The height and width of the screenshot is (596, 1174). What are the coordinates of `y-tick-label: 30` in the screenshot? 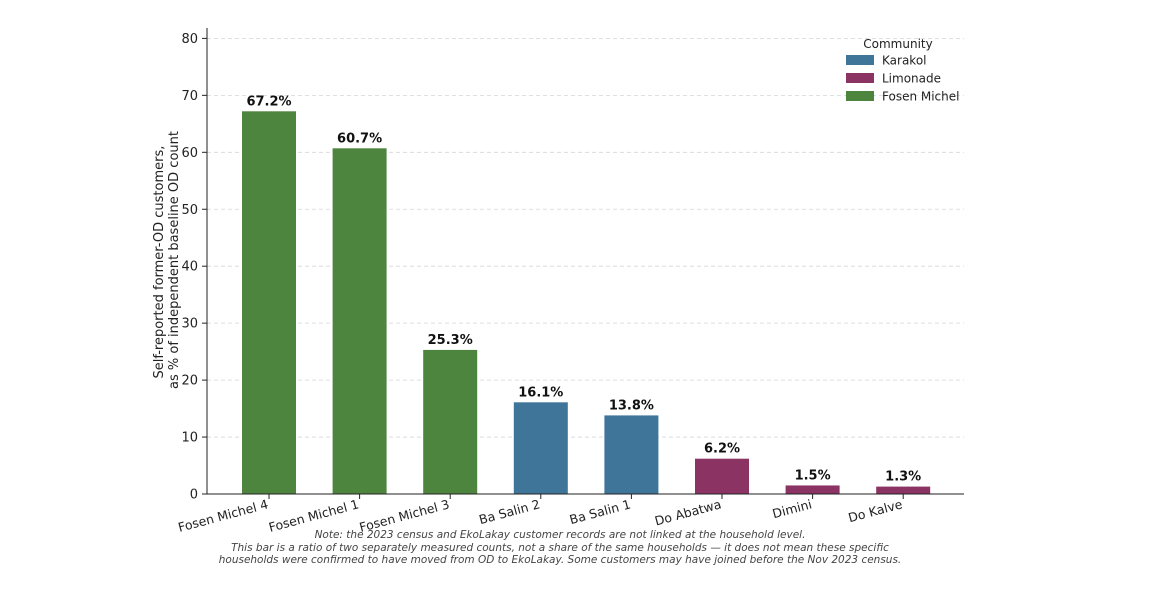 It's located at (189, 324).